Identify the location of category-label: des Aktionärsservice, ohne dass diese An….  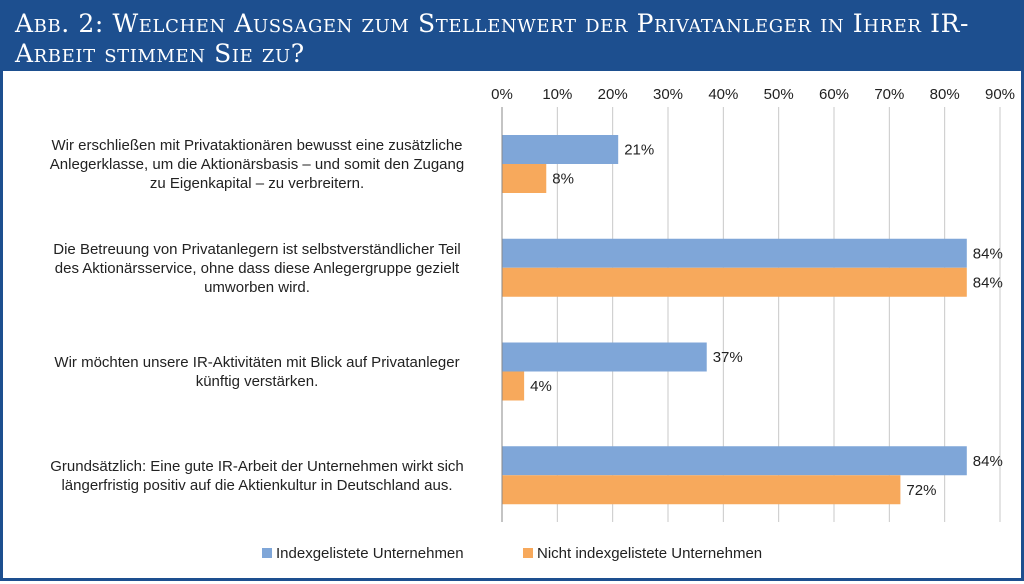
(257, 268).